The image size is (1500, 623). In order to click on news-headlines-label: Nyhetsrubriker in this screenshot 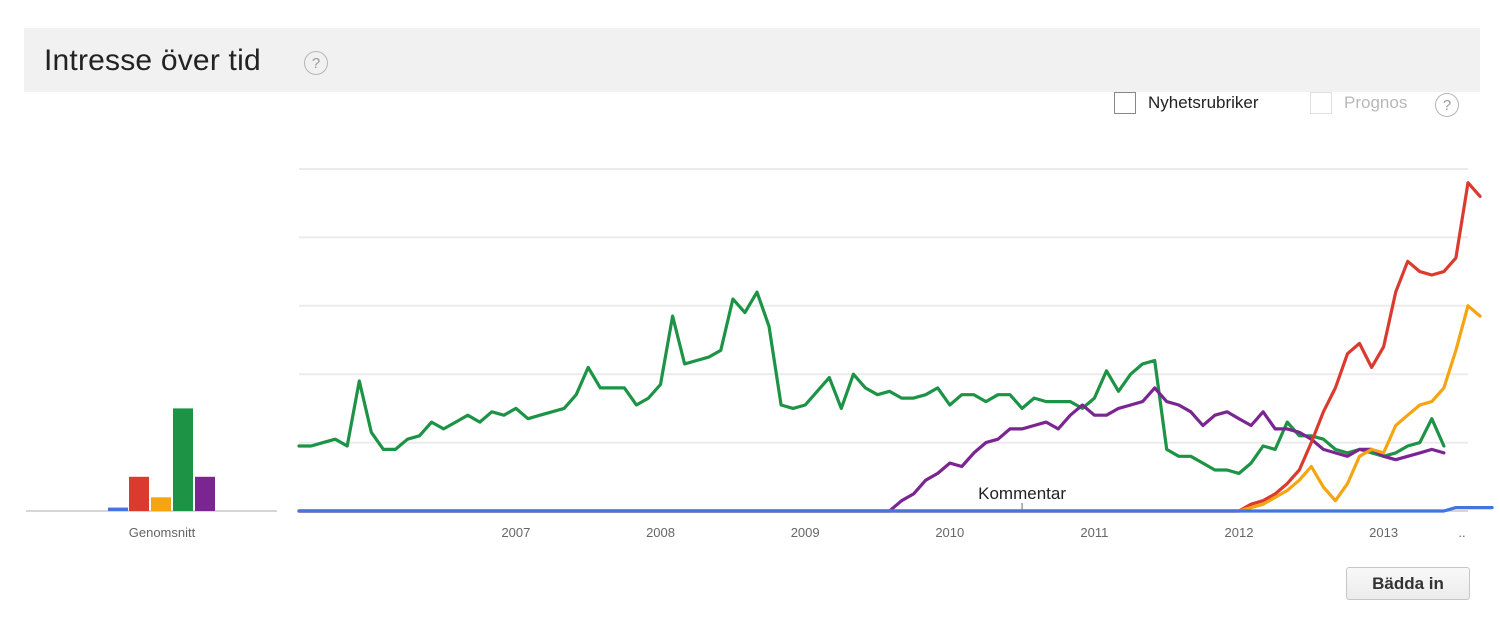, I will do `click(1203, 102)`.